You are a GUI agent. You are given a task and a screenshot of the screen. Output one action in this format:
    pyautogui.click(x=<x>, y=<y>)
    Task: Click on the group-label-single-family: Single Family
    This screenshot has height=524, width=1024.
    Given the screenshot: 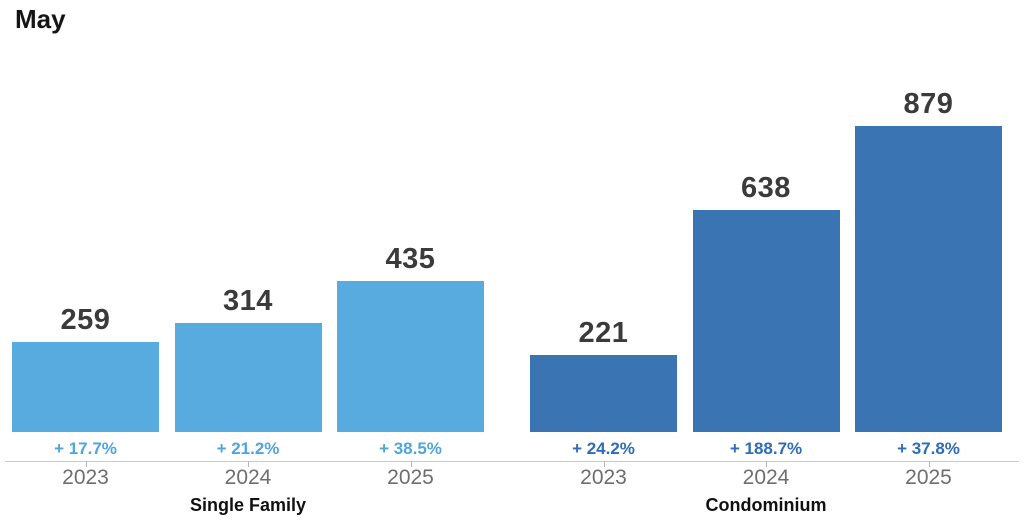 What is the action you would take?
    pyautogui.click(x=248, y=505)
    